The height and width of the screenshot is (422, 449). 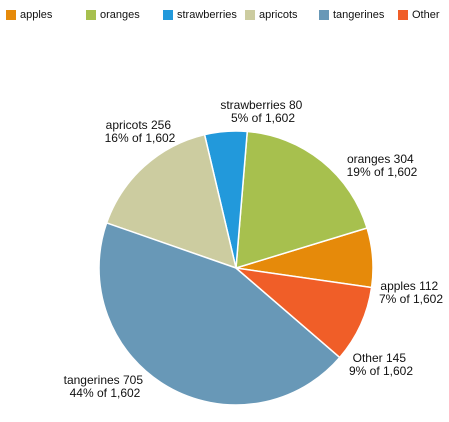 I want to click on slice-label-apricots: apricots 256 16% of 1,602, so click(x=140, y=131).